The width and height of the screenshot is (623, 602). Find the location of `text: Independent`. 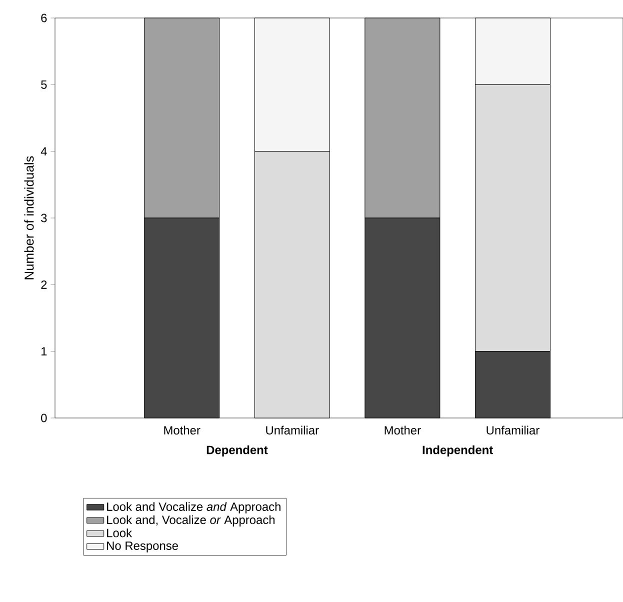

text: Independent is located at coordinates (457, 451).